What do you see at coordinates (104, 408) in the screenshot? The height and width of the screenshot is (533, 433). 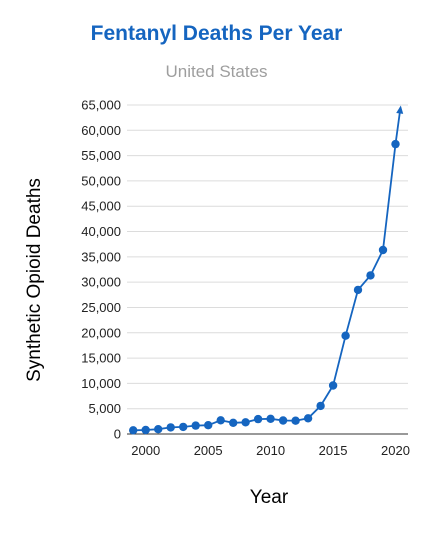 I see `y-tick-label: 5,000` at bounding box center [104, 408].